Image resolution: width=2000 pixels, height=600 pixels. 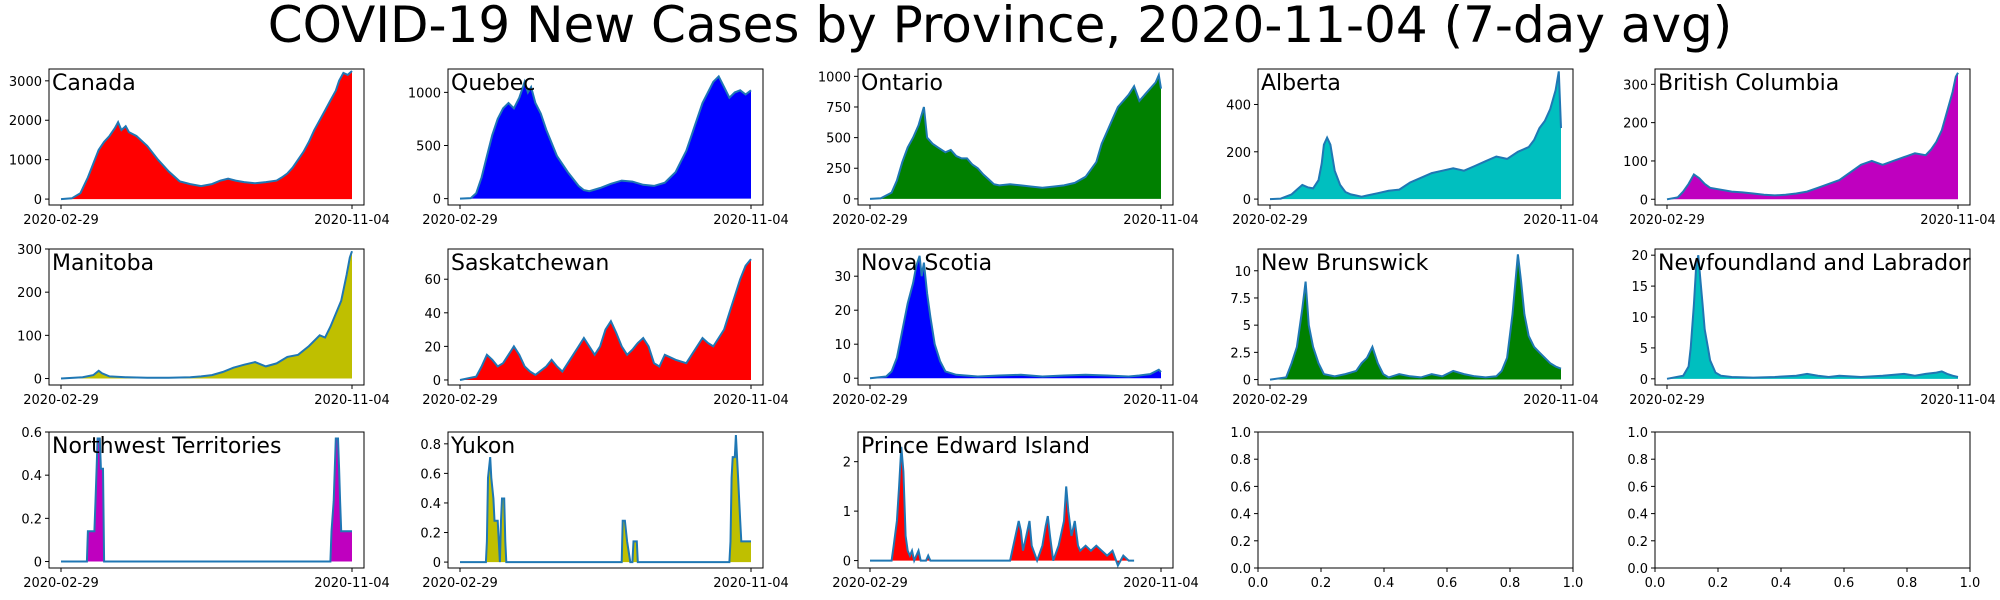 I want to click on panel-nova-scotia: 0 10 20 30 2020-02-29 2020-11-04 Nova Scotia, so click(x=1015, y=328).